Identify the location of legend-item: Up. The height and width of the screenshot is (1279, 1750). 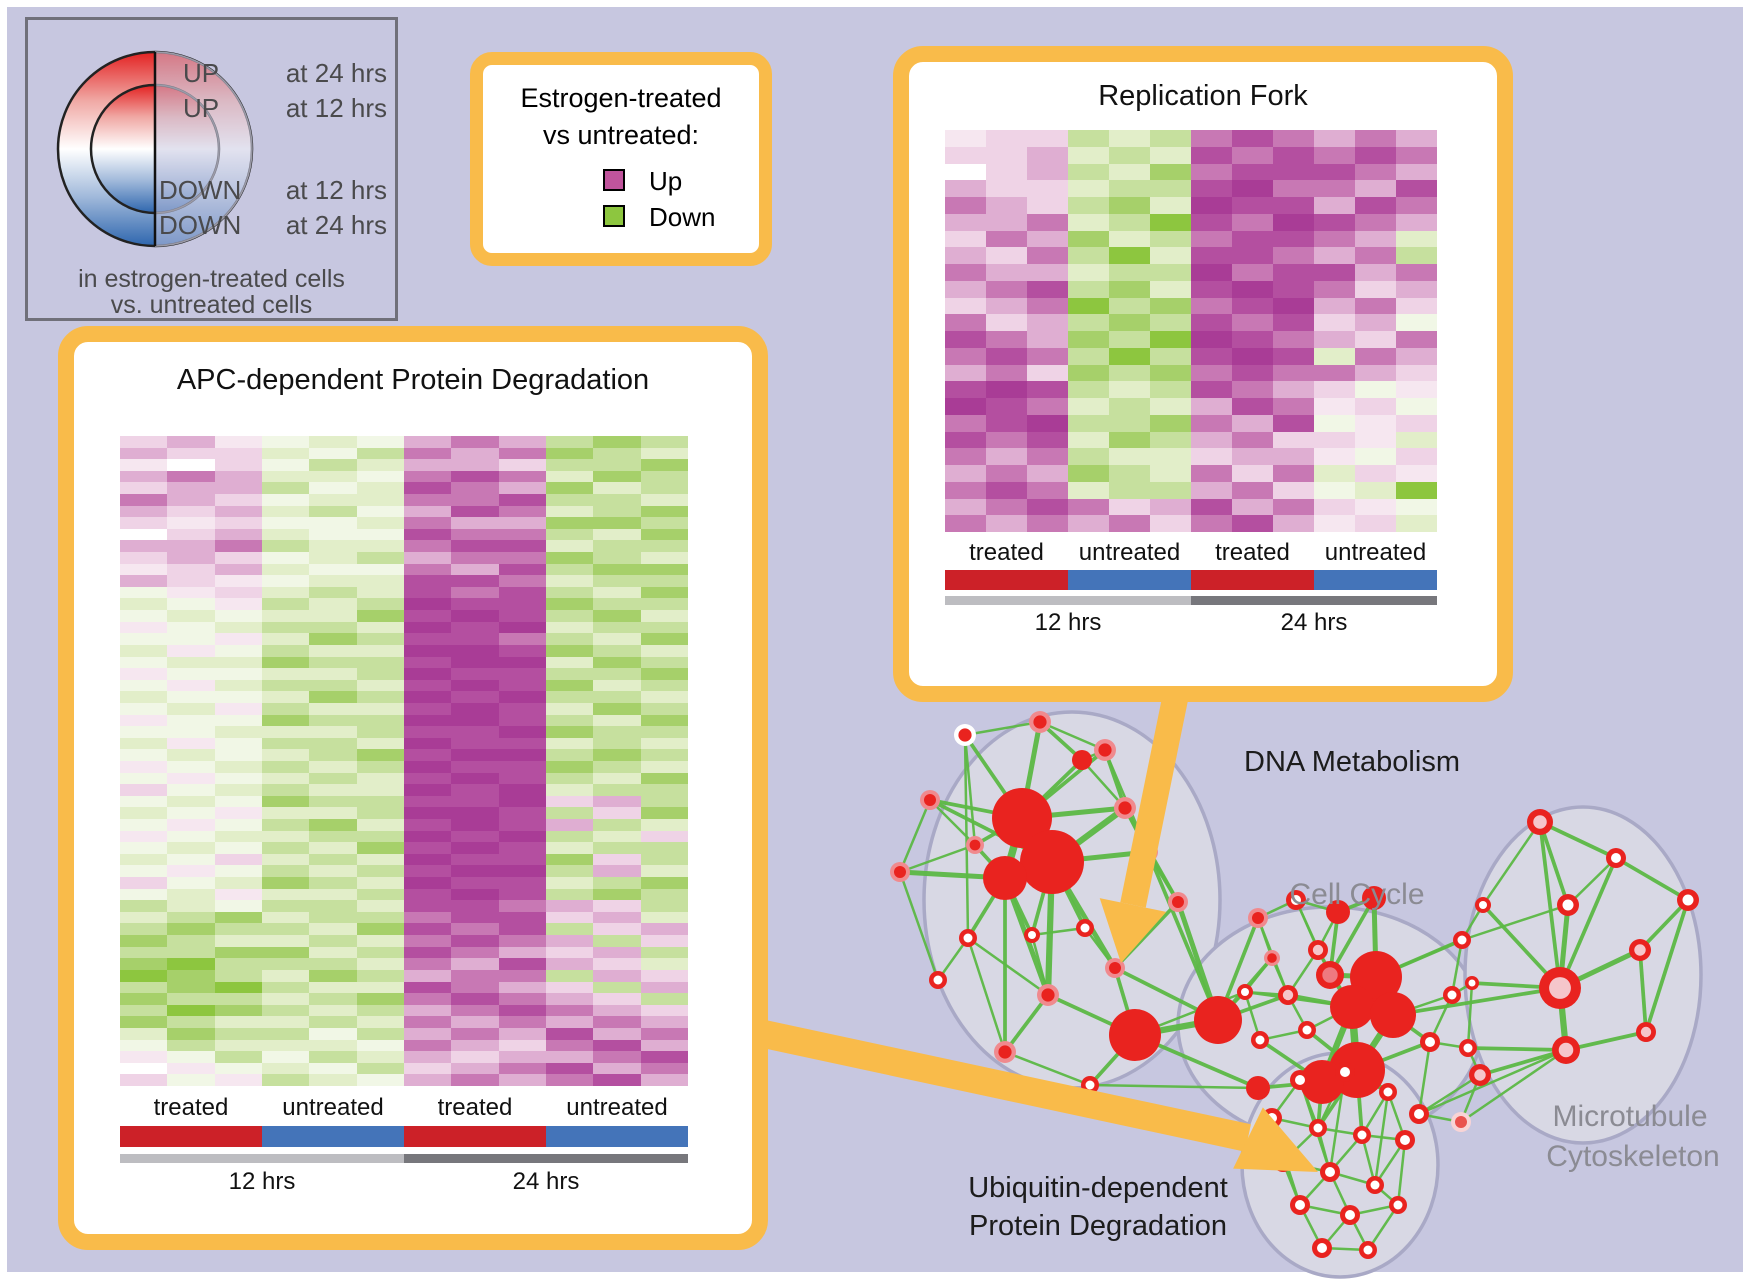
(621, 181).